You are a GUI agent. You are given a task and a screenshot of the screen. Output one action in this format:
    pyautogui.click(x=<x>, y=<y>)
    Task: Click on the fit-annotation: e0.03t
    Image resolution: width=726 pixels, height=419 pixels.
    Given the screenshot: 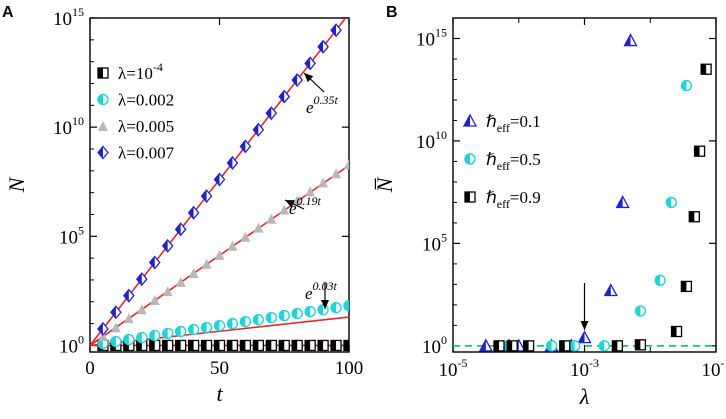 What is the action you would take?
    pyautogui.click(x=321, y=291)
    